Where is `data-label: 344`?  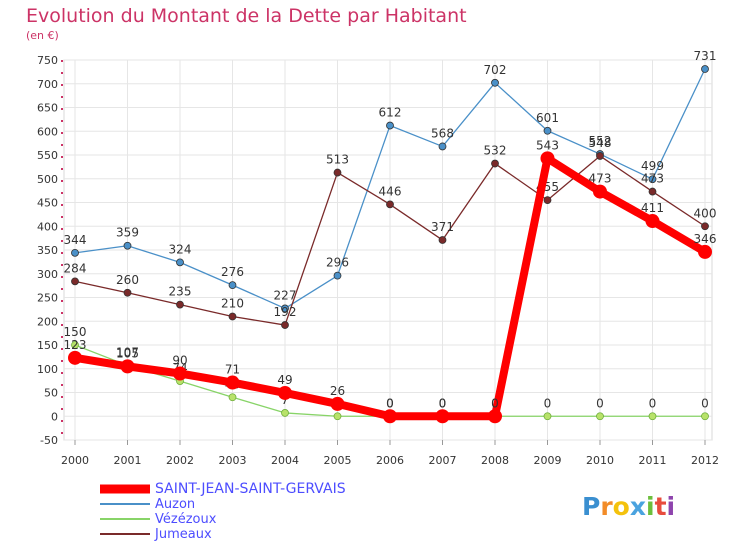 data-label: 344 is located at coordinates (75, 240).